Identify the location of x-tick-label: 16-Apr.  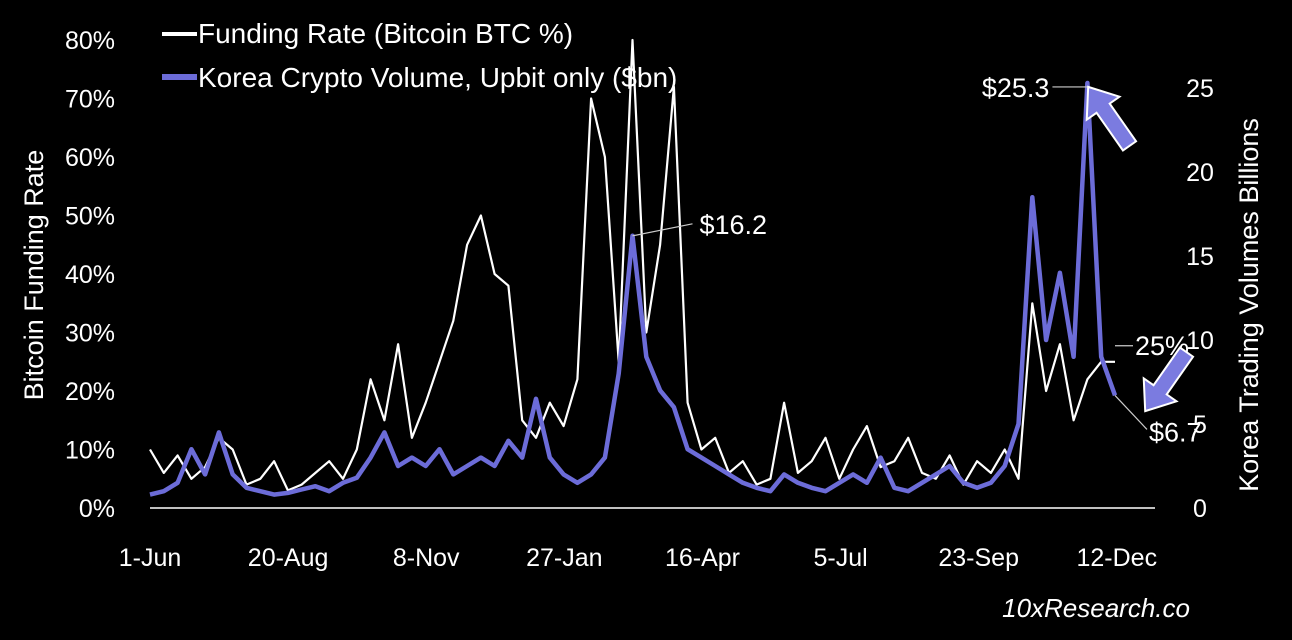
(702, 558).